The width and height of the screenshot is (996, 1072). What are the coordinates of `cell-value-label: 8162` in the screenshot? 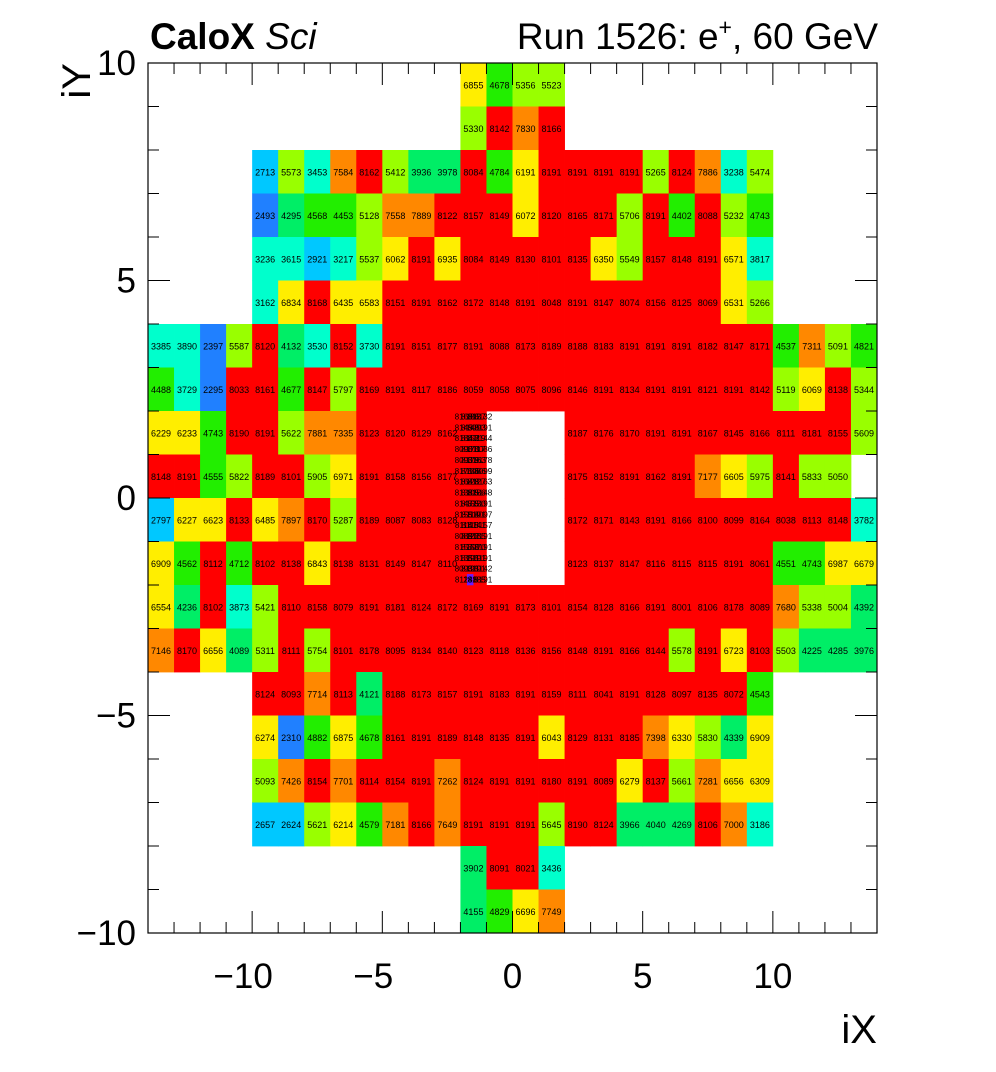 It's located at (369, 172).